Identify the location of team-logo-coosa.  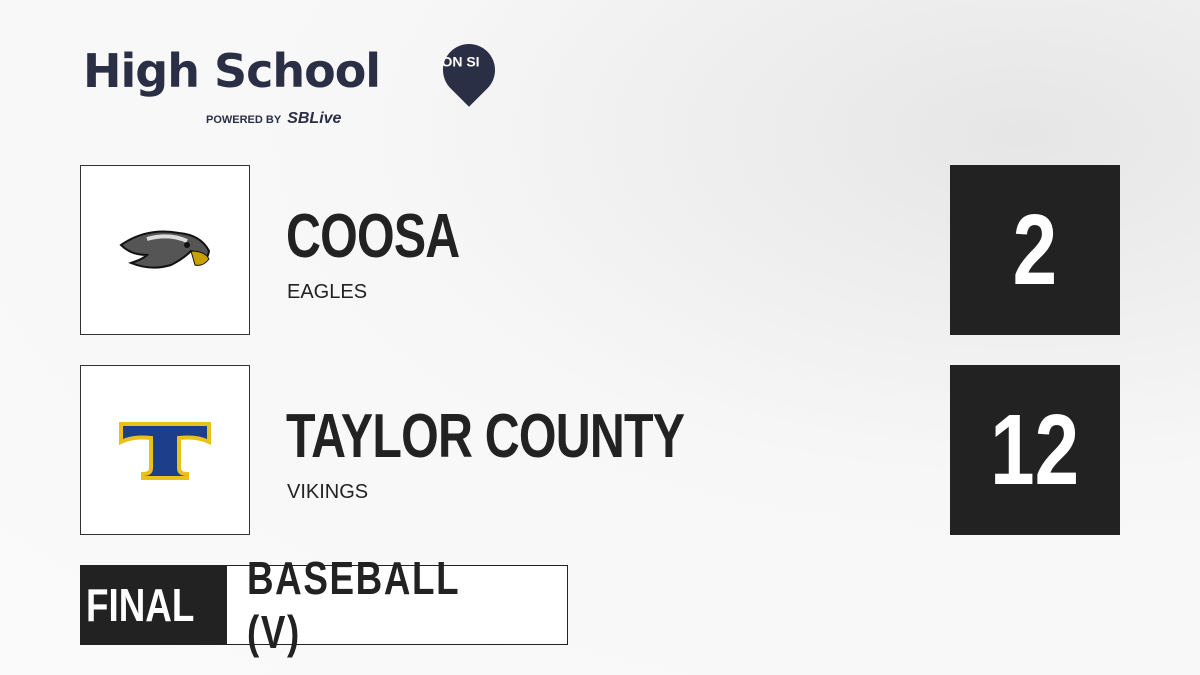
(165, 250).